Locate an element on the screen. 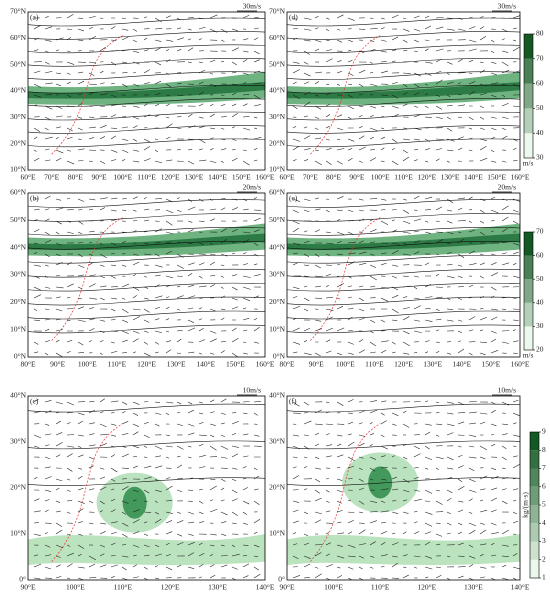  lon-tick-label: 120°E is located at coordinates (403, 364).